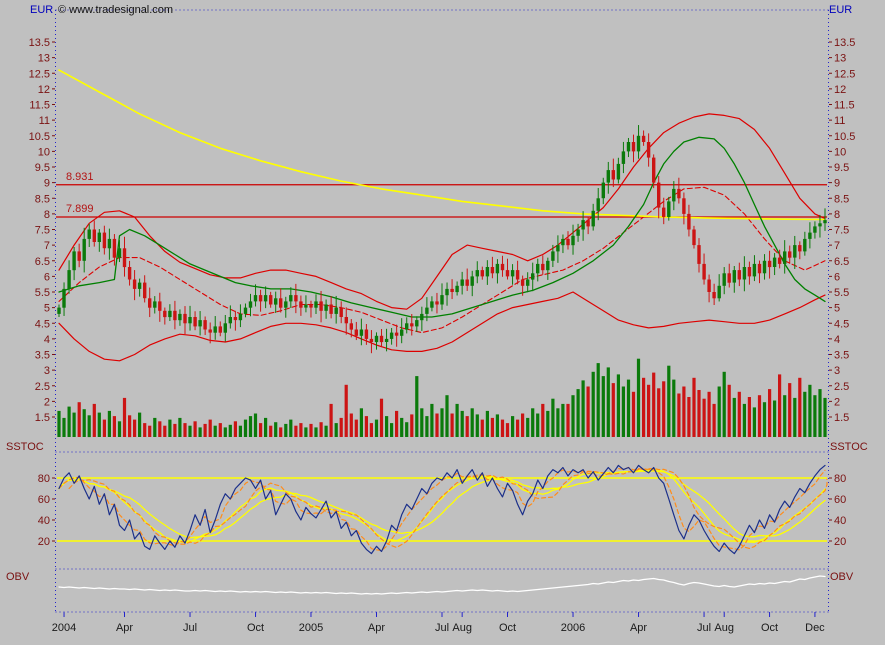 The width and height of the screenshot is (885, 645). I want to click on obv-line, so click(442, 585).